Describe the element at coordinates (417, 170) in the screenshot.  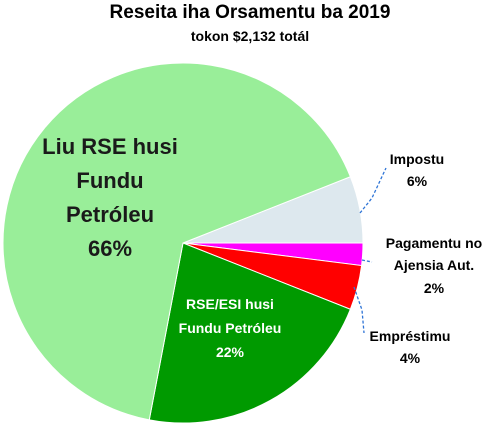
I see `slice-label: Impostu 6%` at that location.